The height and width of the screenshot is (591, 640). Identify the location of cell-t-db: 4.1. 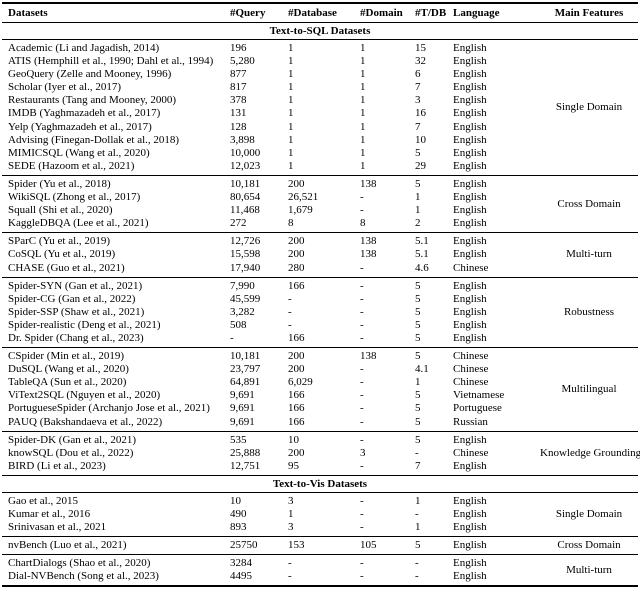
(422, 369).